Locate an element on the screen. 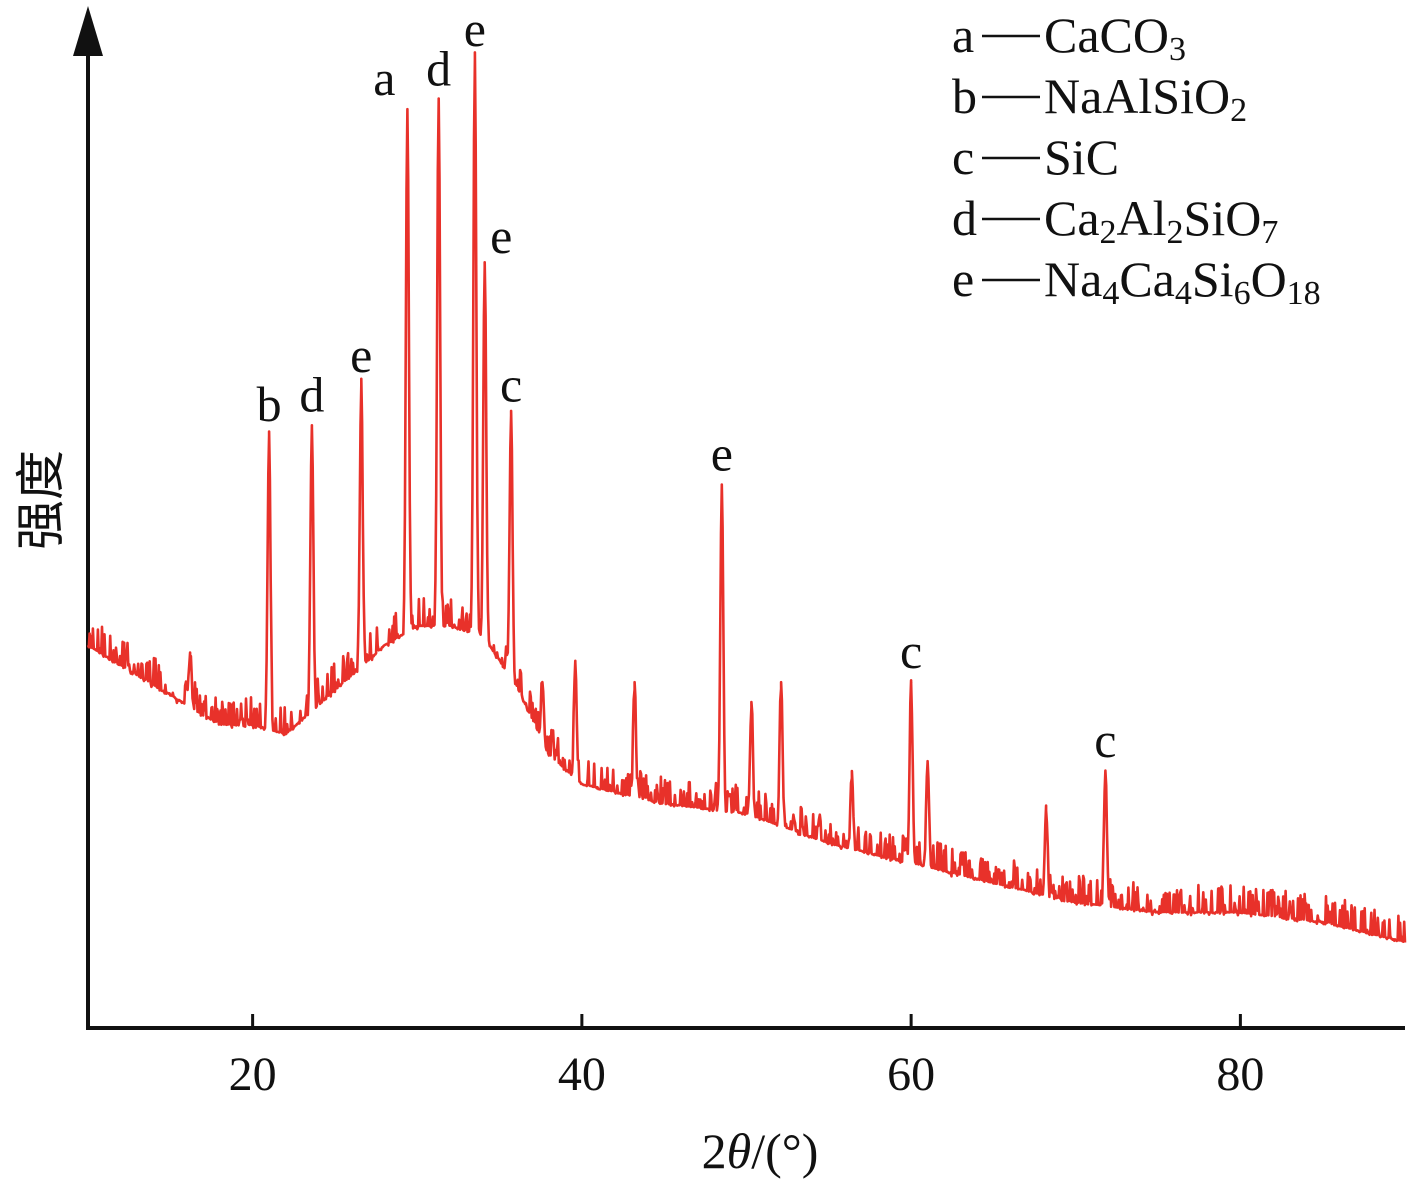 This screenshot has height=1181, width=1417. legend-code: a is located at coordinates (963, 35).